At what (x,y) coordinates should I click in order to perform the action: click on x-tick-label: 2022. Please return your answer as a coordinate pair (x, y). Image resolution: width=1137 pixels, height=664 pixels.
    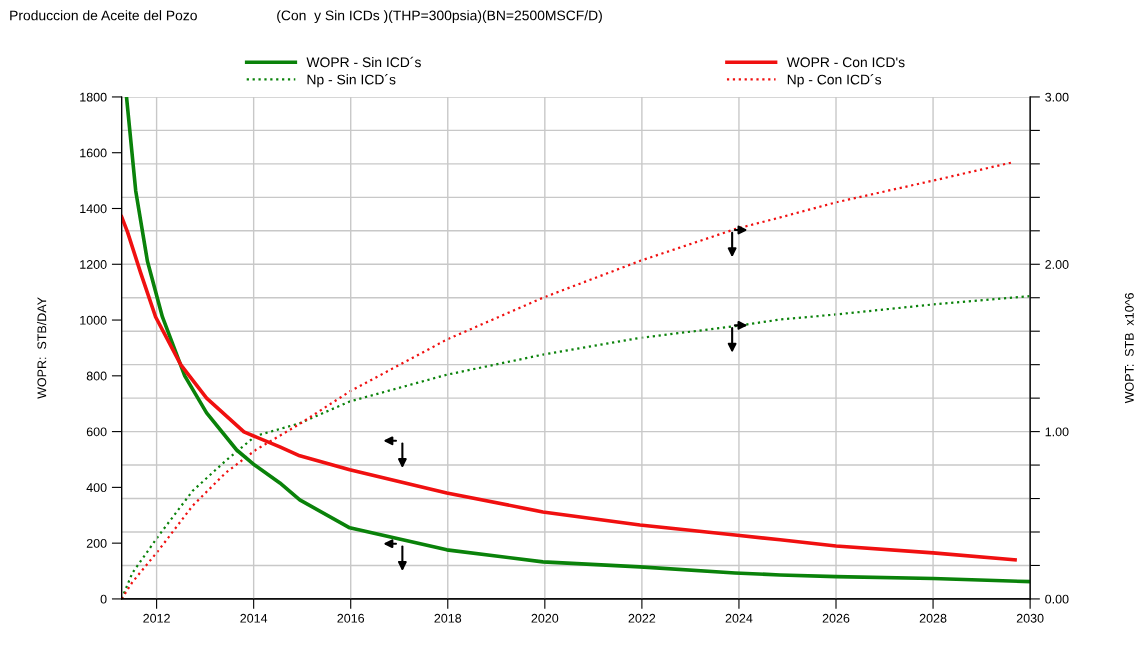
    Looking at the image, I should click on (642, 618).